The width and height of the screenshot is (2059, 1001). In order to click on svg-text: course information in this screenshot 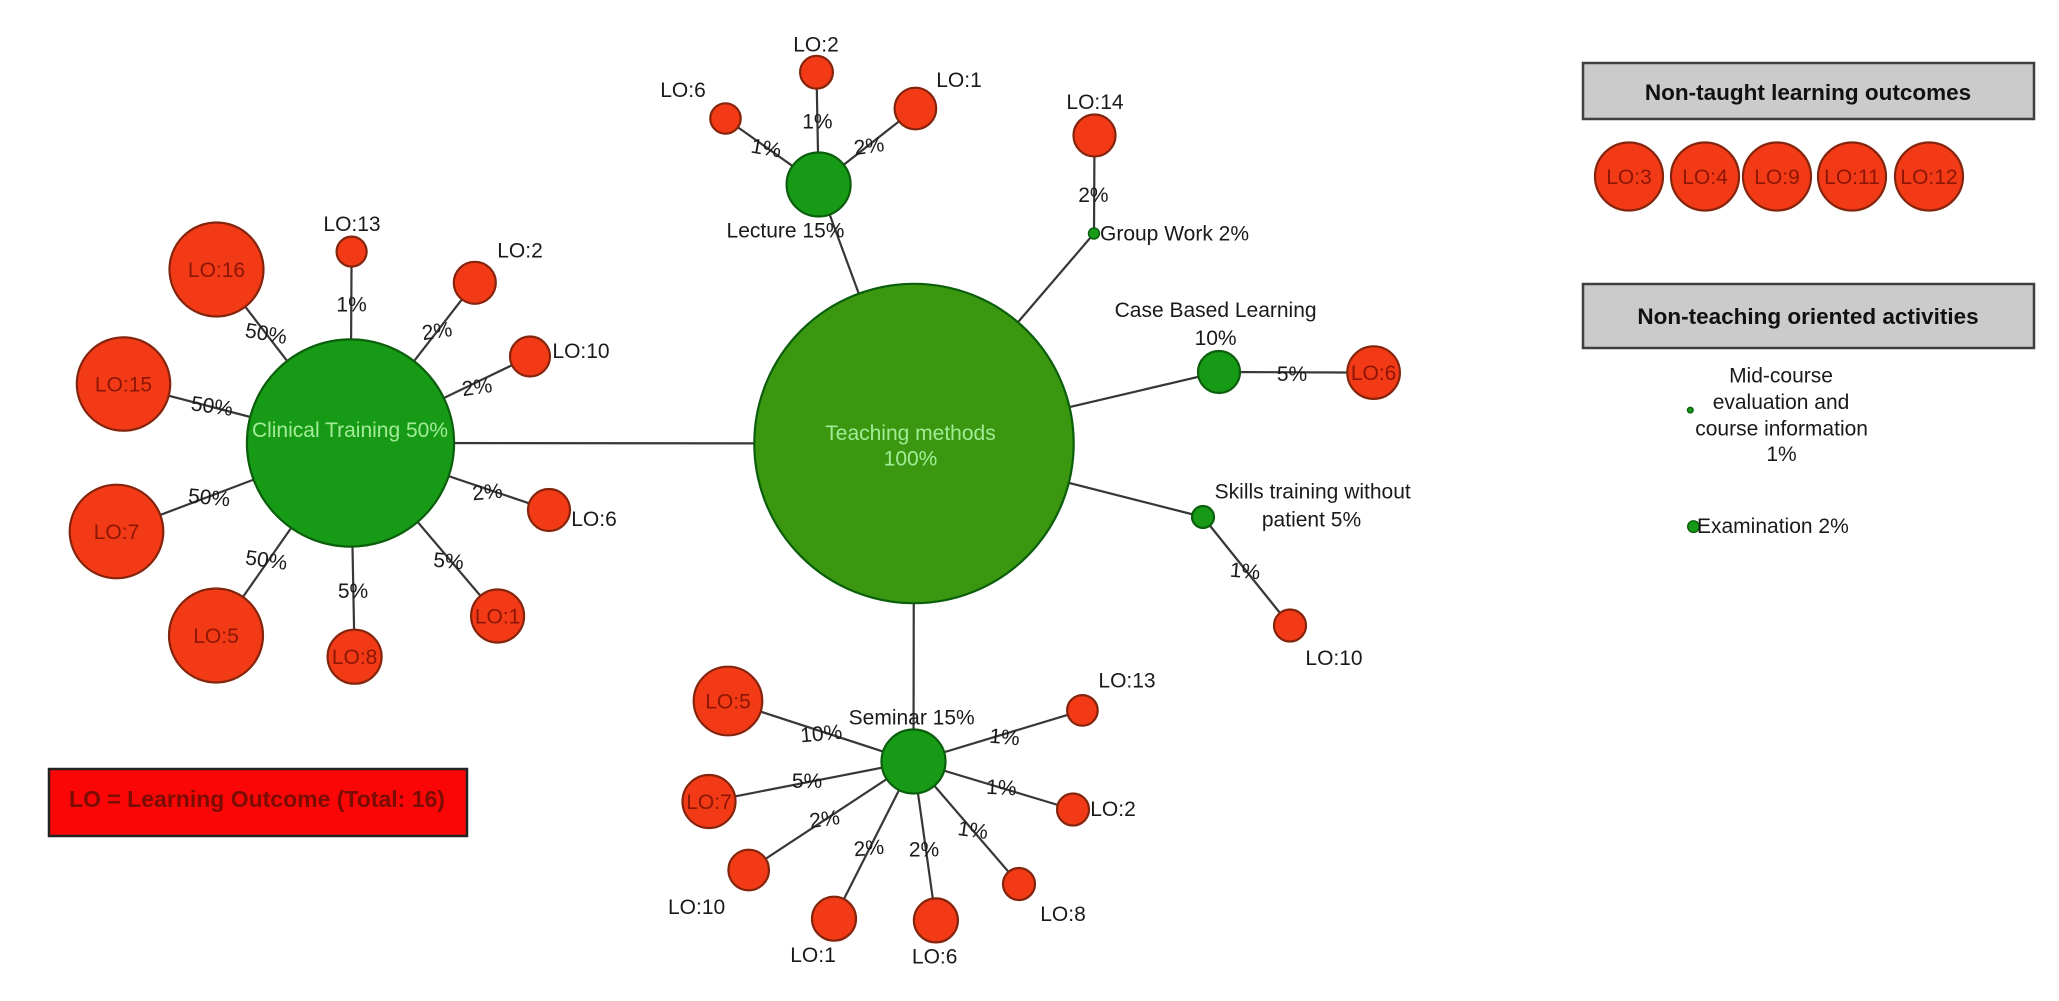, I will do `click(1781, 429)`.